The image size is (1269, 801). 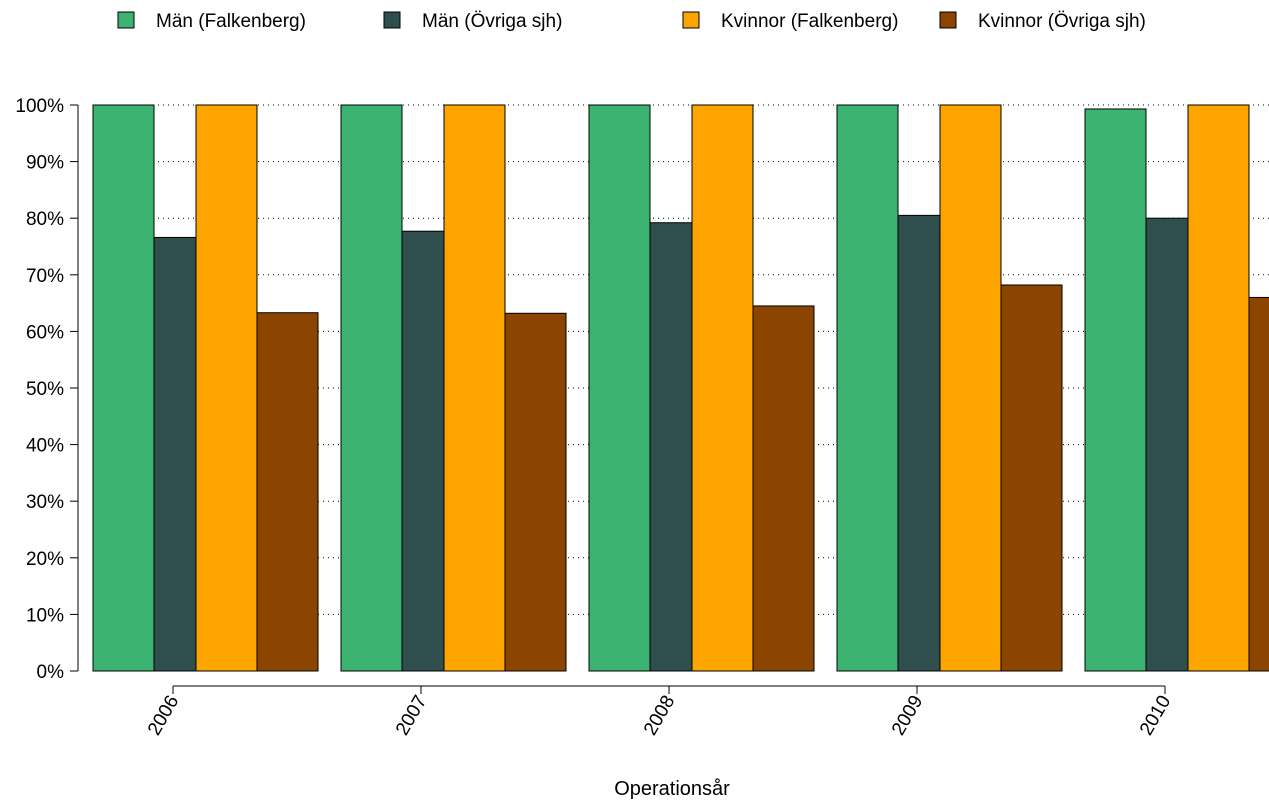 I want to click on legend-label: Män (Övriga sjh), so click(x=492, y=21).